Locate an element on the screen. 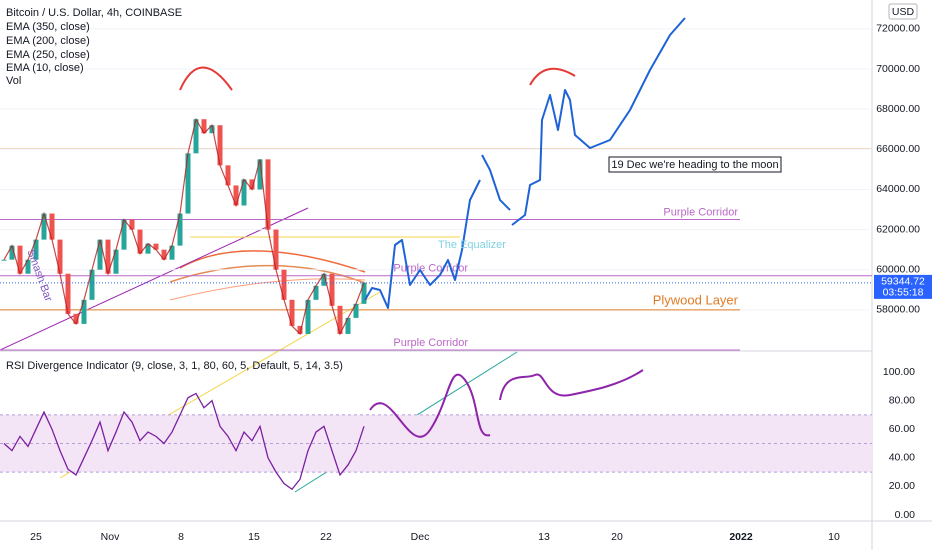 This screenshot has height=550, width=932. time-label: Nov is located at coordinates (110, 537).